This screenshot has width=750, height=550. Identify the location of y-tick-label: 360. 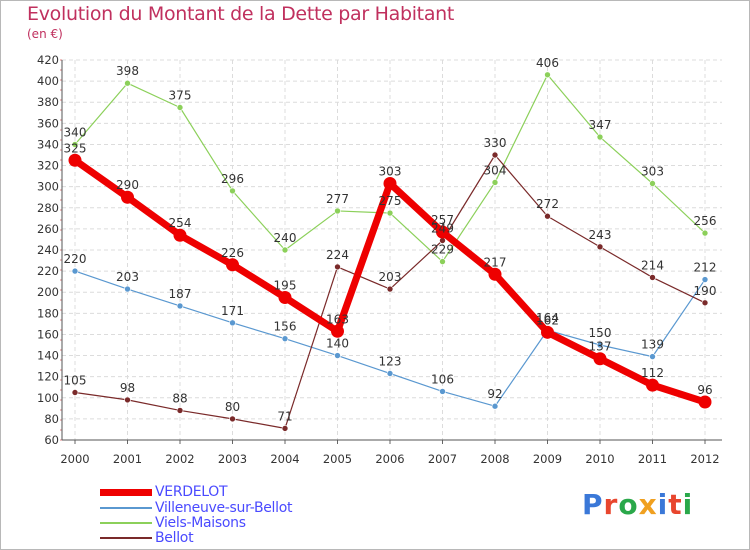
(48, 123).